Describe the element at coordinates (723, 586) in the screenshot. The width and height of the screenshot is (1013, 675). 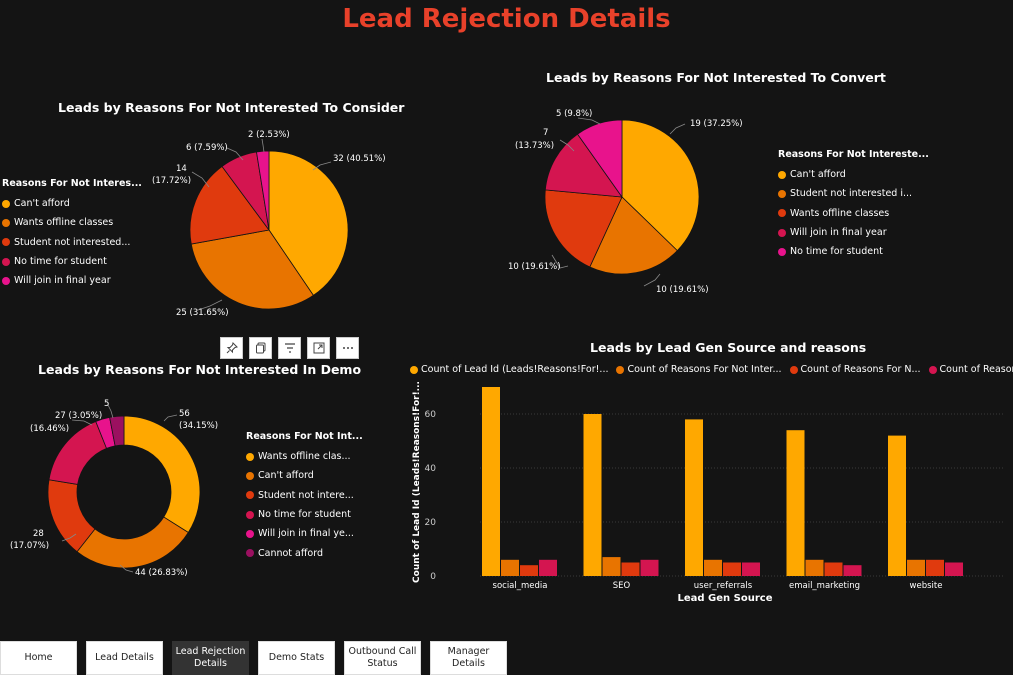
I see `x-tick-label: user_referrals` at that location.